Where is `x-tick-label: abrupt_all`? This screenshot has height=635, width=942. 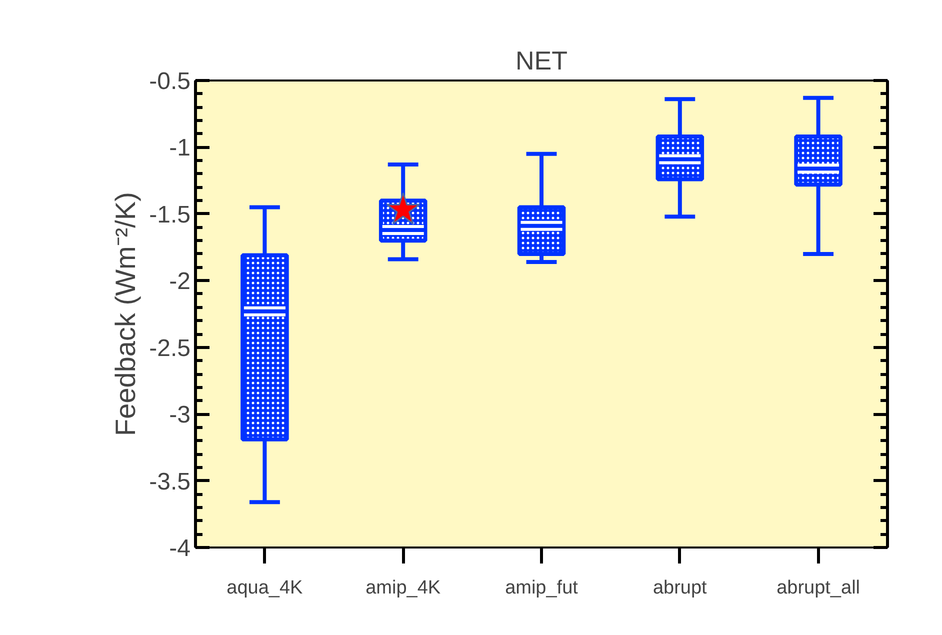 x-tick-label: abrupt_all is located at coordinates (818, 588).